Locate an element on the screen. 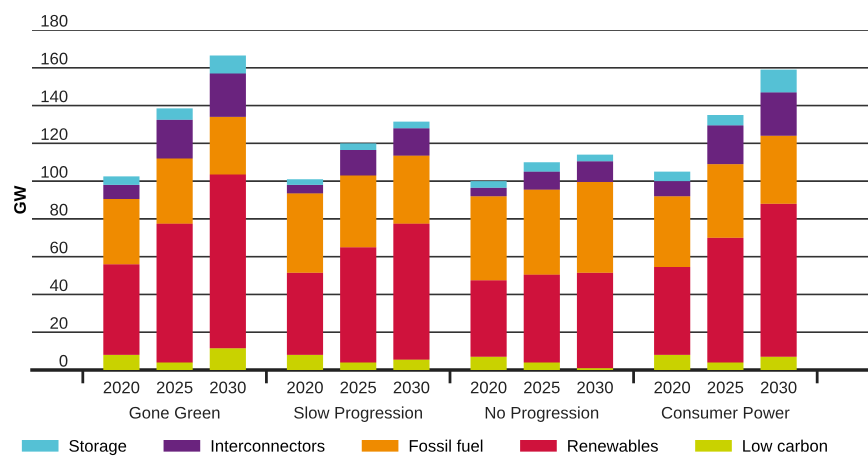 This screenshot has height=459, width=868. y-tick-label: 20 is located at coordinates (59, 323).